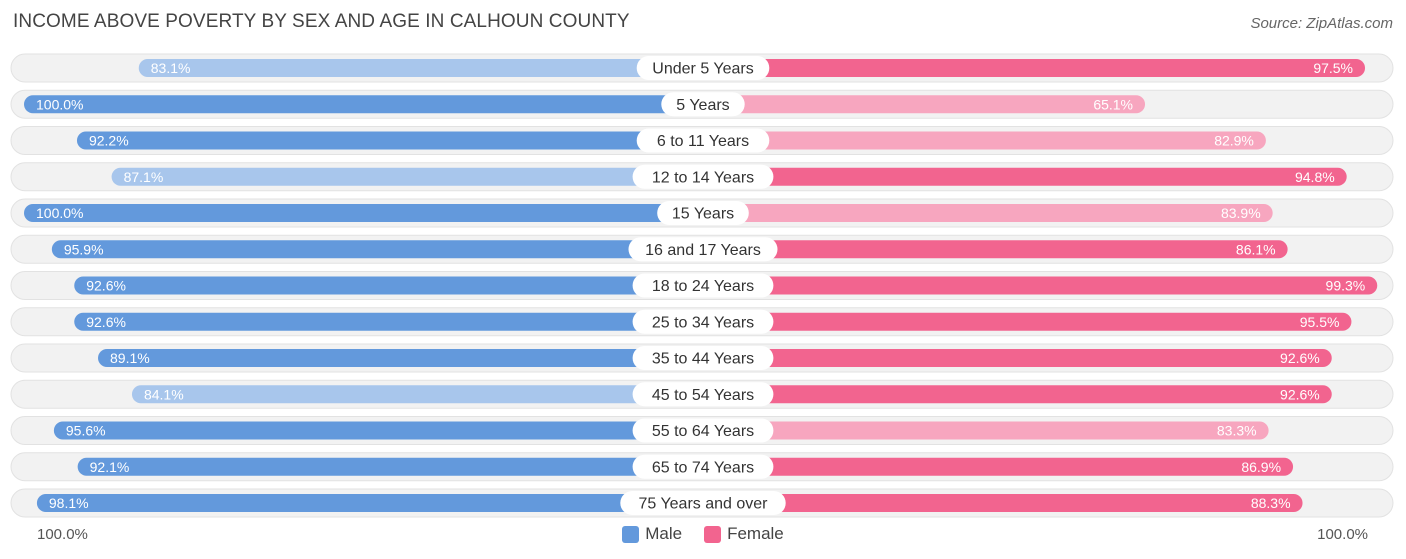 This screenshot has width=1406, height=559. I want to click on chart-row: 89.1% 92.6% 35 to 44 Years, so click(702, 358).